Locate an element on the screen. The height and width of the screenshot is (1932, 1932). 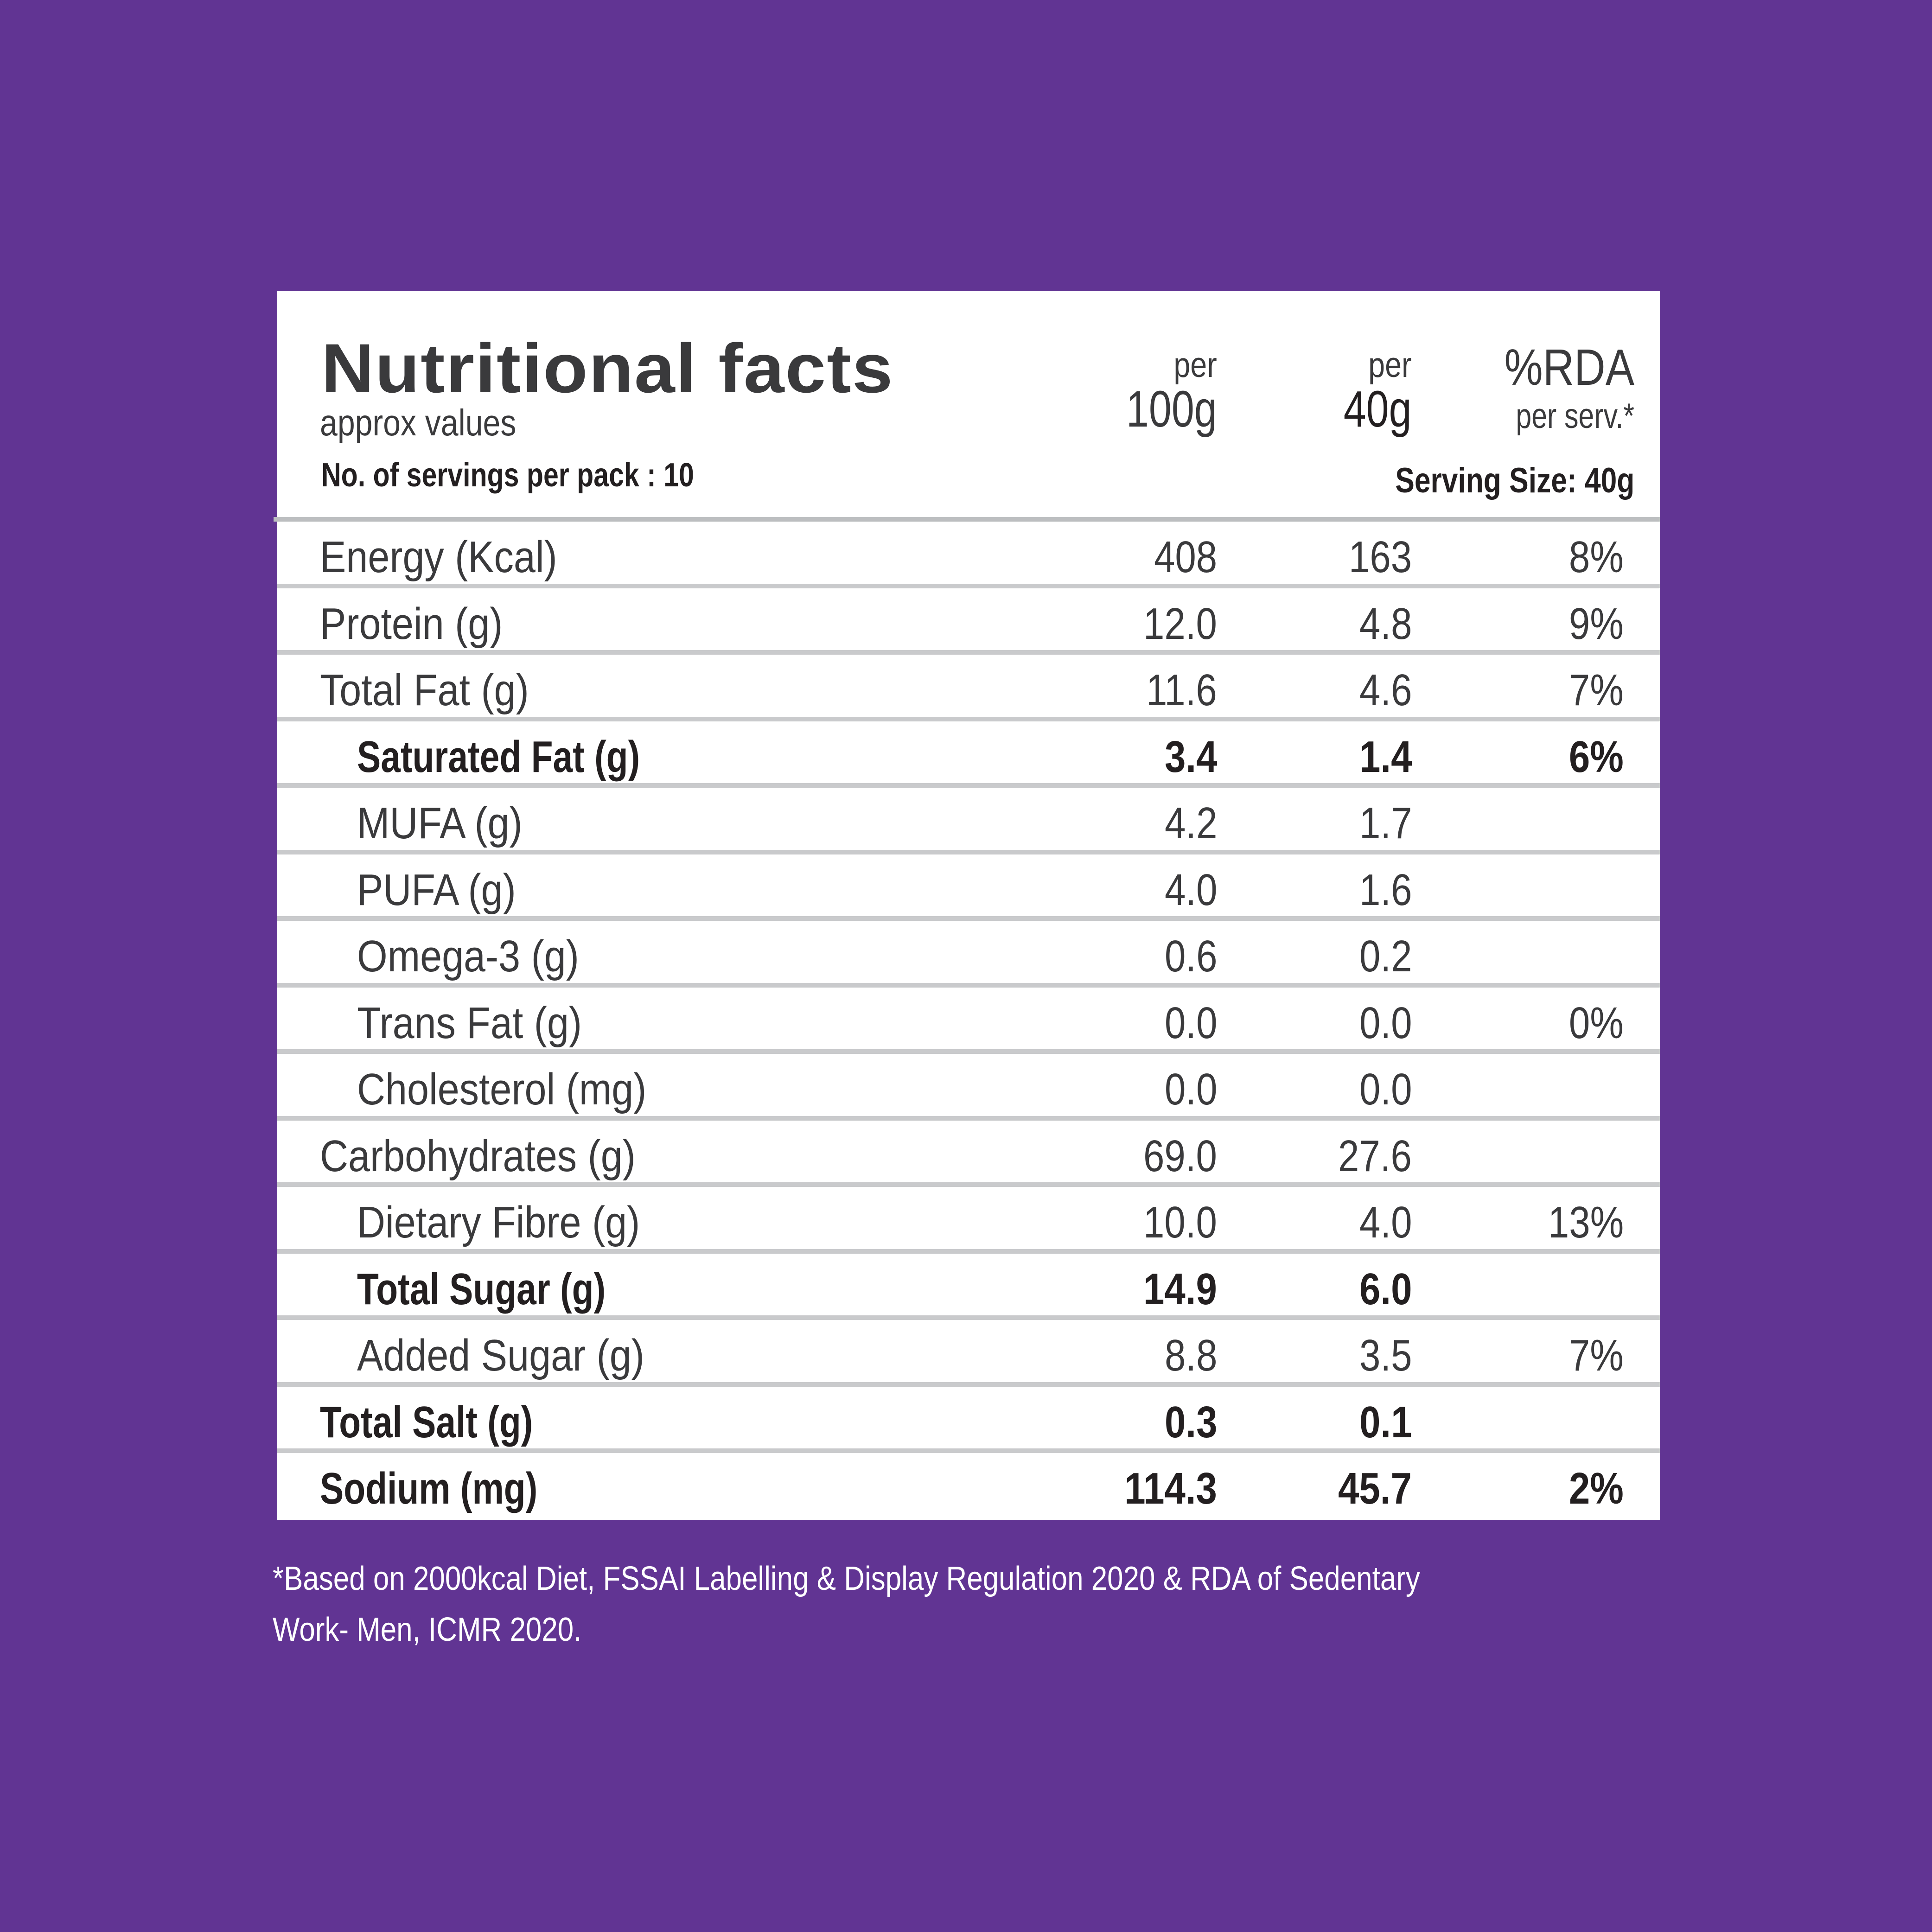
value-per-100g: 0.3 is located at coordinates (1190, 1422).